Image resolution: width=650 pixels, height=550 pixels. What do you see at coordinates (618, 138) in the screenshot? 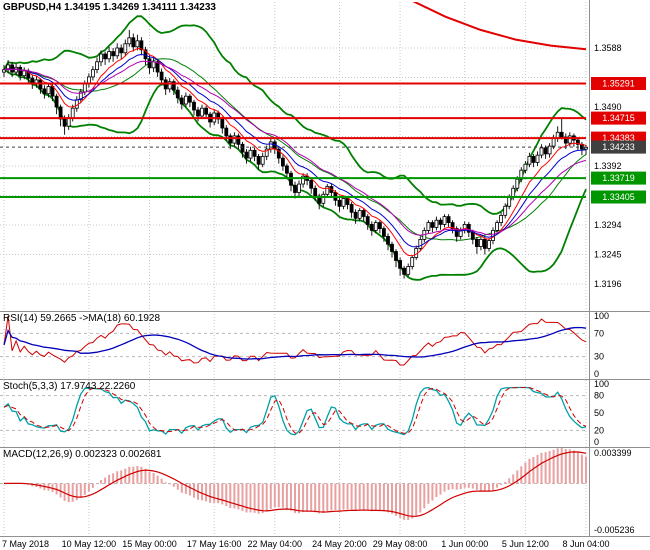
I see `price-level-badge-text: 1.34383` at bounding box center [618, 138].